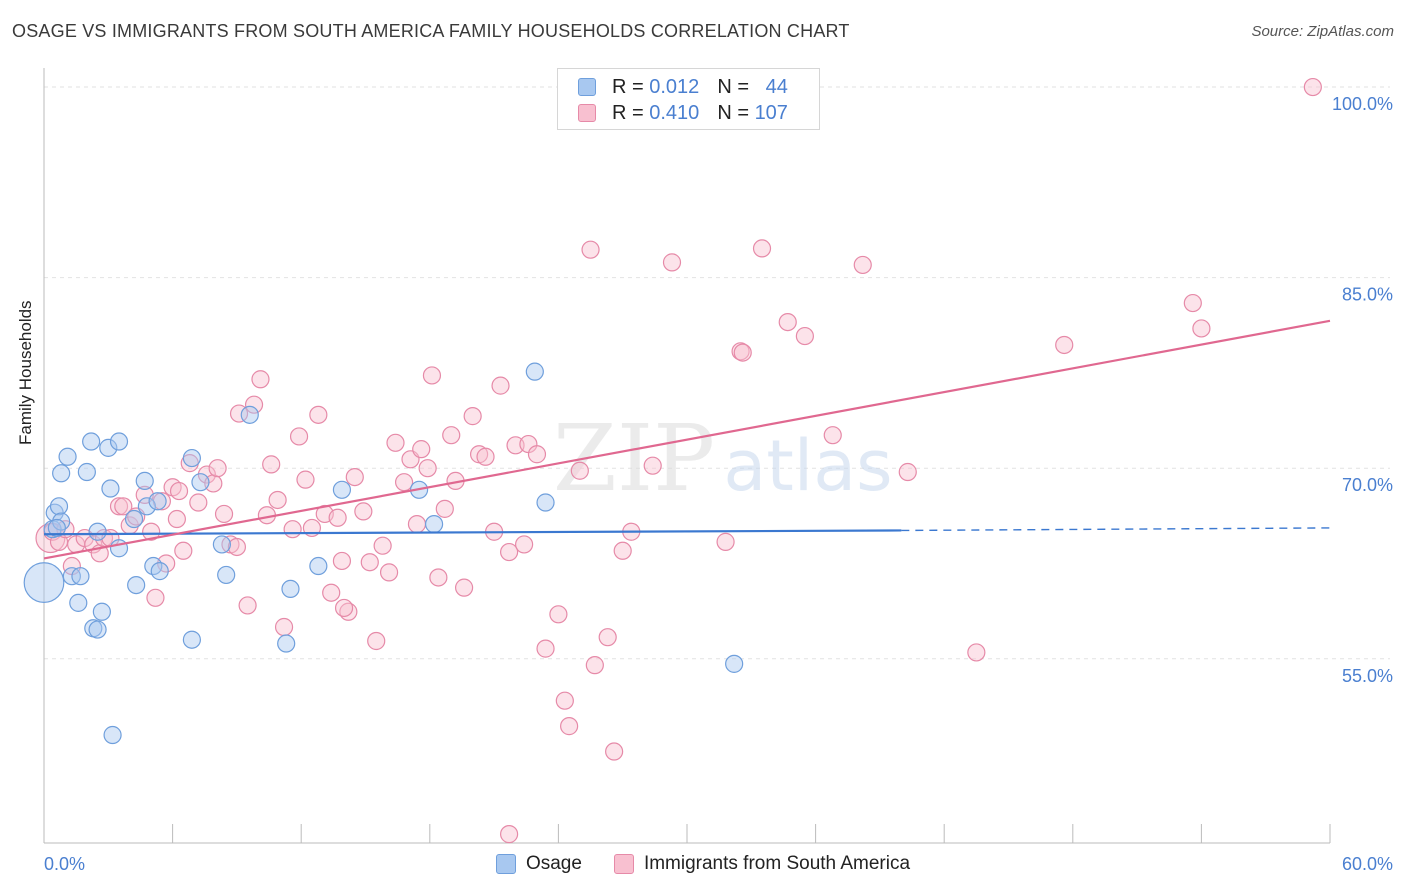 The height and width of the screenshot is (892, 1406). I want to click on series-legend: Osage Immigrants from South America, so click(703, 864).